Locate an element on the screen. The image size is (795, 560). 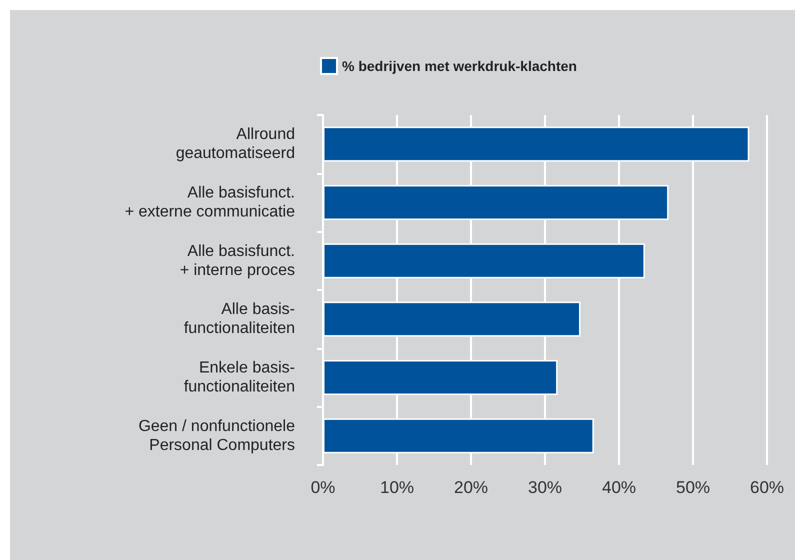
legend-label: % bedrijven met werkdruk-klachten is located at coordinates (459, 66).